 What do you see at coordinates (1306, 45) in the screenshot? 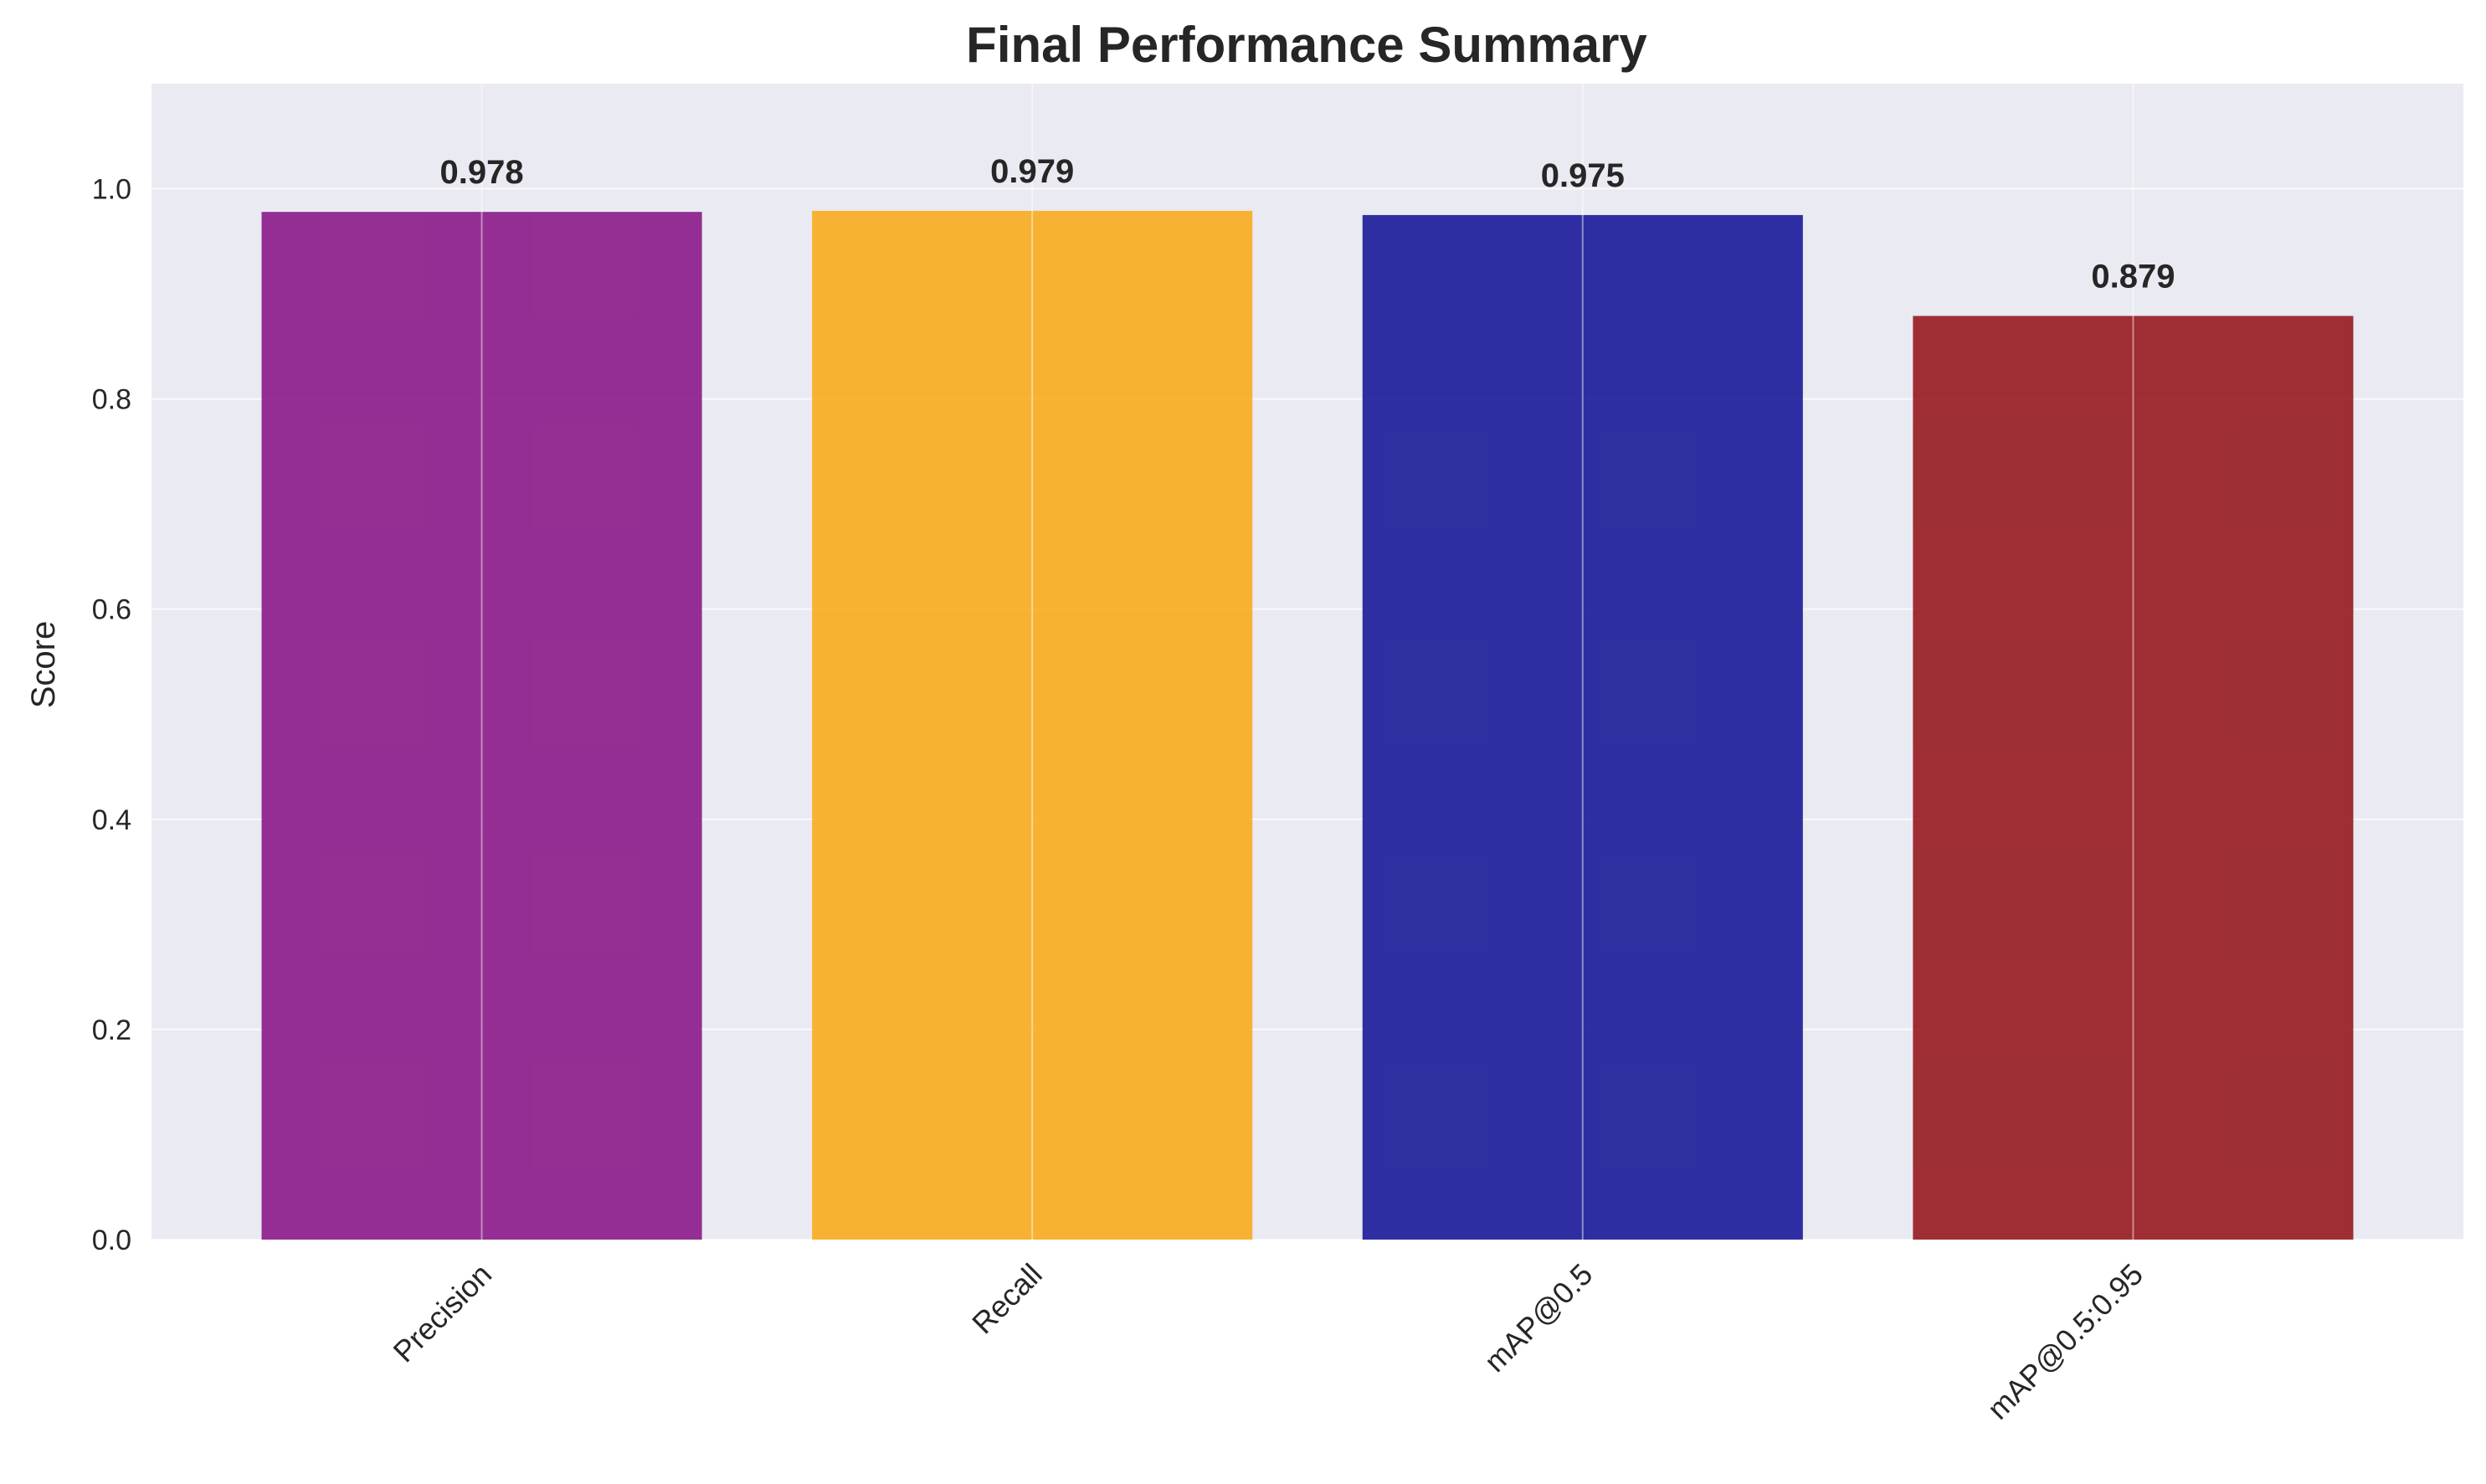
I see `chart-title: Final Performance Summary` at bounding box center [1306, 45].